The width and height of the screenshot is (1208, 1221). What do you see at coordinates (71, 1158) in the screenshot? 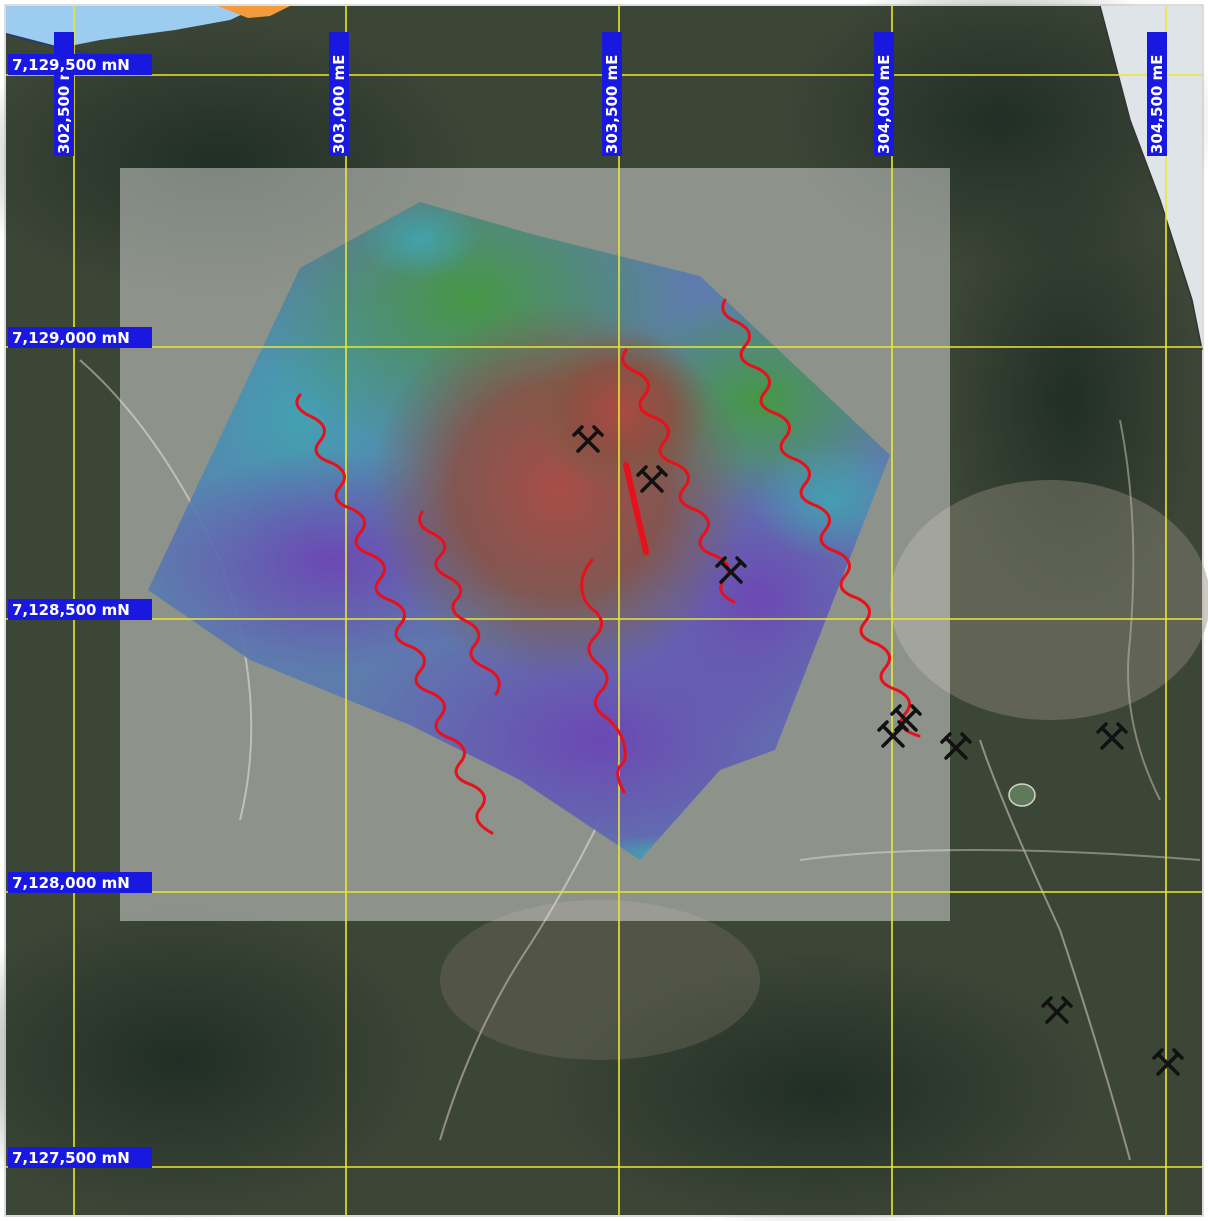
I see `northing-label-text: 7,127,500 mN` at bounding box center [71, 1158].